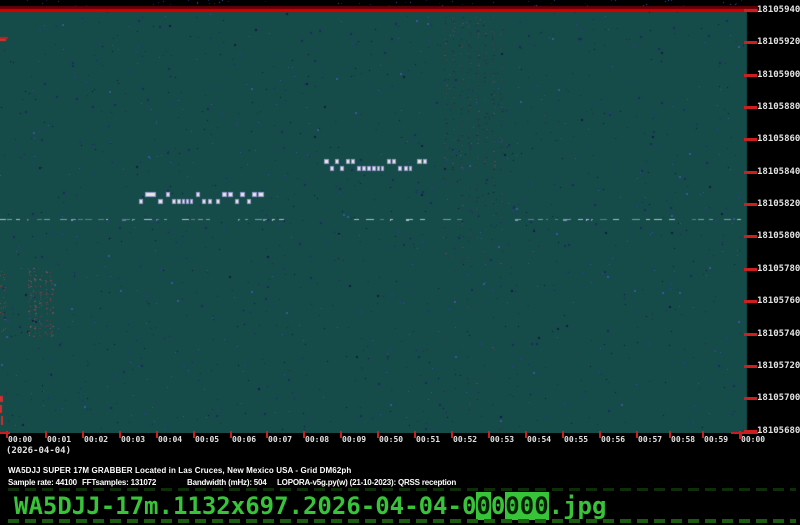  What do you see at coordinates (778, 204) in the screenshot?
I see `freq-axis-label: 18105820` at bounding box center [778, 204].